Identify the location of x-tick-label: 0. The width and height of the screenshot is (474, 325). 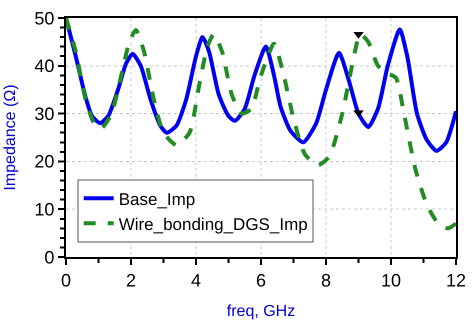
(66, 280).